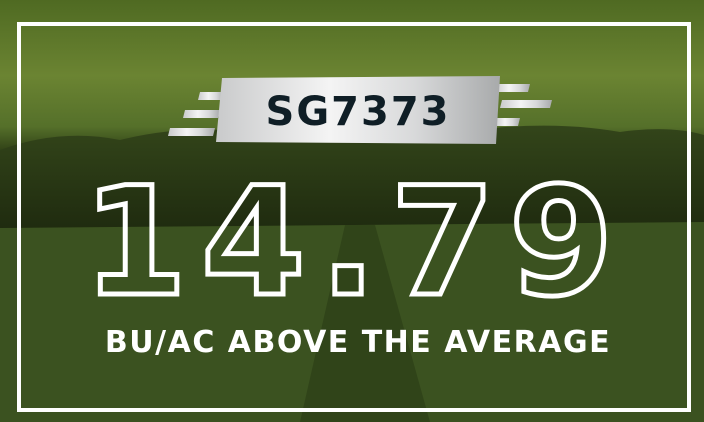 This screenshot has width=704, height=422. I want to click on speed-lines, so click(360, 110).